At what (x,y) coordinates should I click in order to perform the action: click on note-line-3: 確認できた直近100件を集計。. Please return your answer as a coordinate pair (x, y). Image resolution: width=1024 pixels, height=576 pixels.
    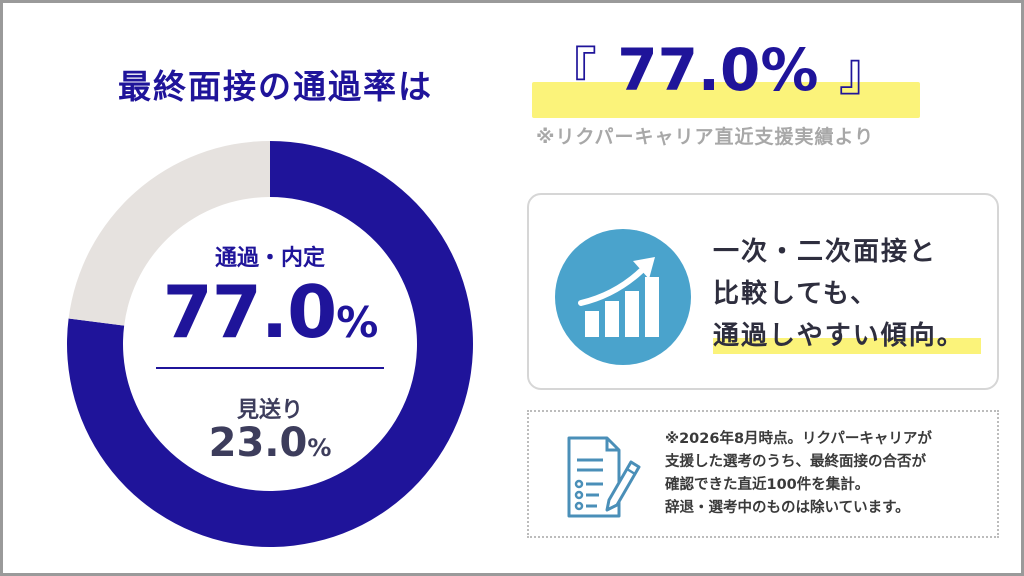
    Looking at the image, I should click on (767, 485).